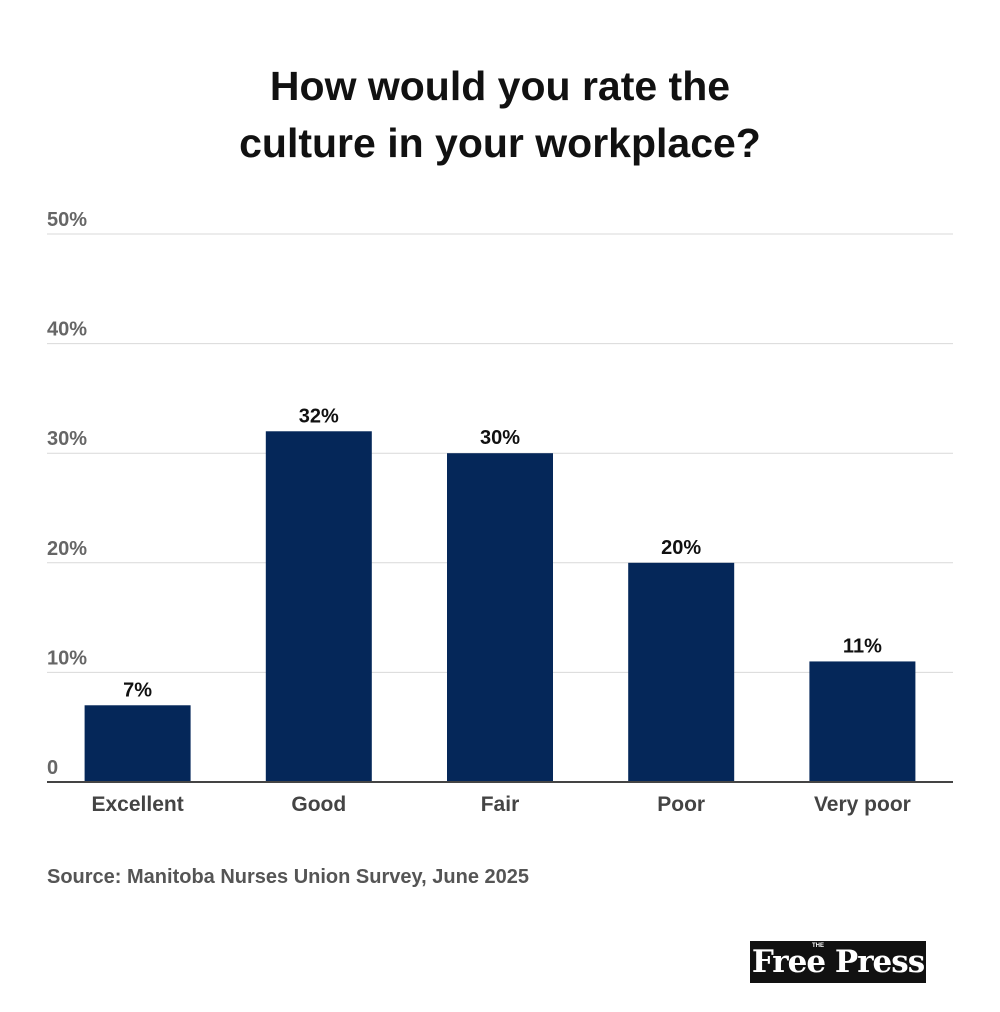 The height and width of the screenshot is (1012, 1000). I want to click on y-tick-label-40: 40%, so click(67, 330).